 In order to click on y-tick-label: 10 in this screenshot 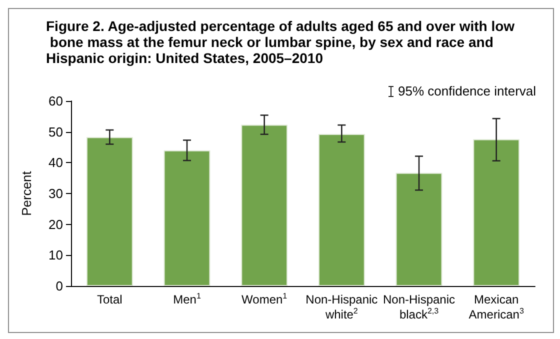, I will do `click(55, 255)`.